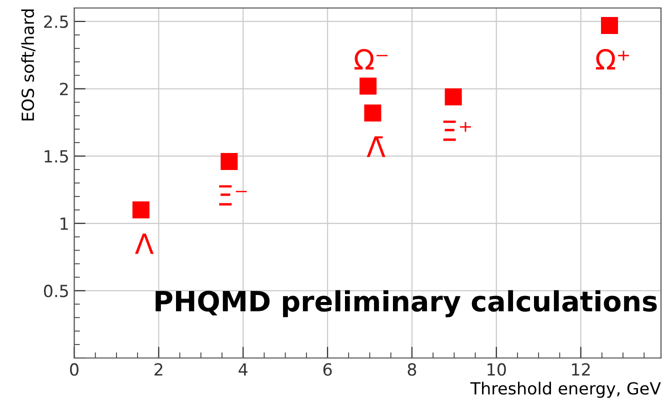 The image size is (663, 400). I want to click on x-axis-title: Threshold energy, GeV, so click(565, 390).